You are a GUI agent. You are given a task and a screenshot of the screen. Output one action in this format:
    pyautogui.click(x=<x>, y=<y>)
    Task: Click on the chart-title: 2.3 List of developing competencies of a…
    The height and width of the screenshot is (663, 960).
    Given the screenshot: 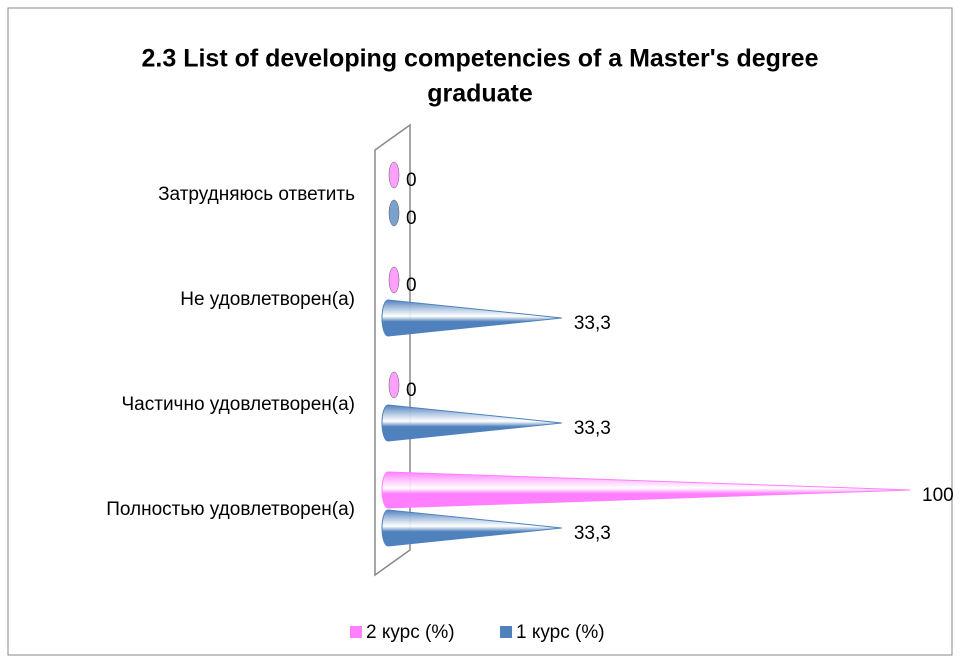 What is the action you would take?
    pyautogui.click(x=480, y=59)
    